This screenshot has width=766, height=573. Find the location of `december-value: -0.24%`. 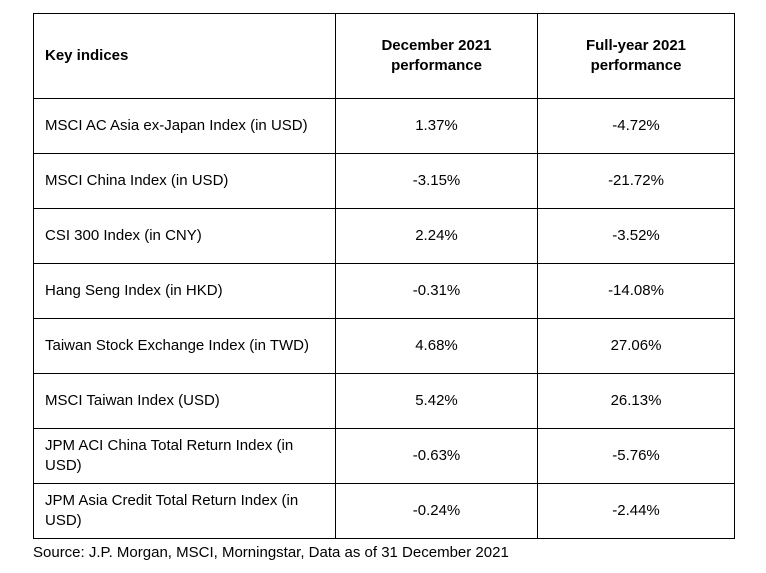

december-value: -0.24% is located at coordinates (436, 511).